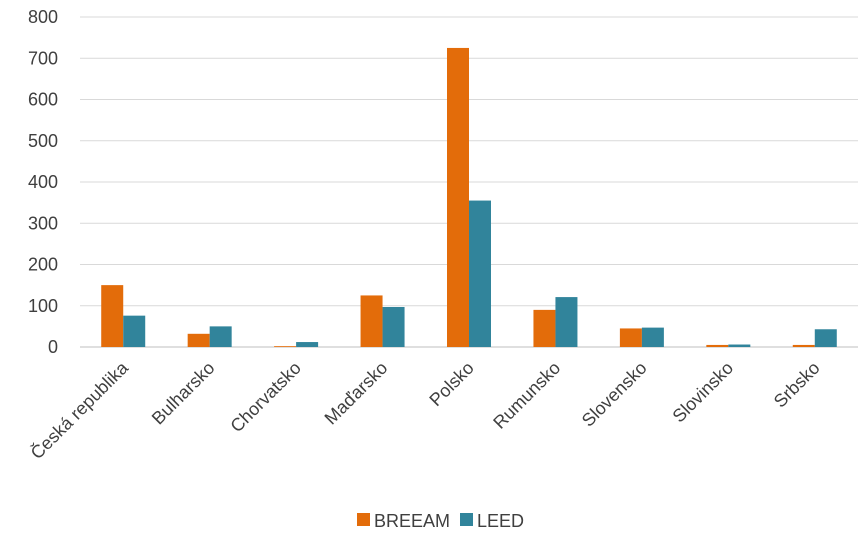  What do you see at coordinates (451, 384) in the screenshot?
I see `x-category-label: Polsko` at bounding box center [451, 384].